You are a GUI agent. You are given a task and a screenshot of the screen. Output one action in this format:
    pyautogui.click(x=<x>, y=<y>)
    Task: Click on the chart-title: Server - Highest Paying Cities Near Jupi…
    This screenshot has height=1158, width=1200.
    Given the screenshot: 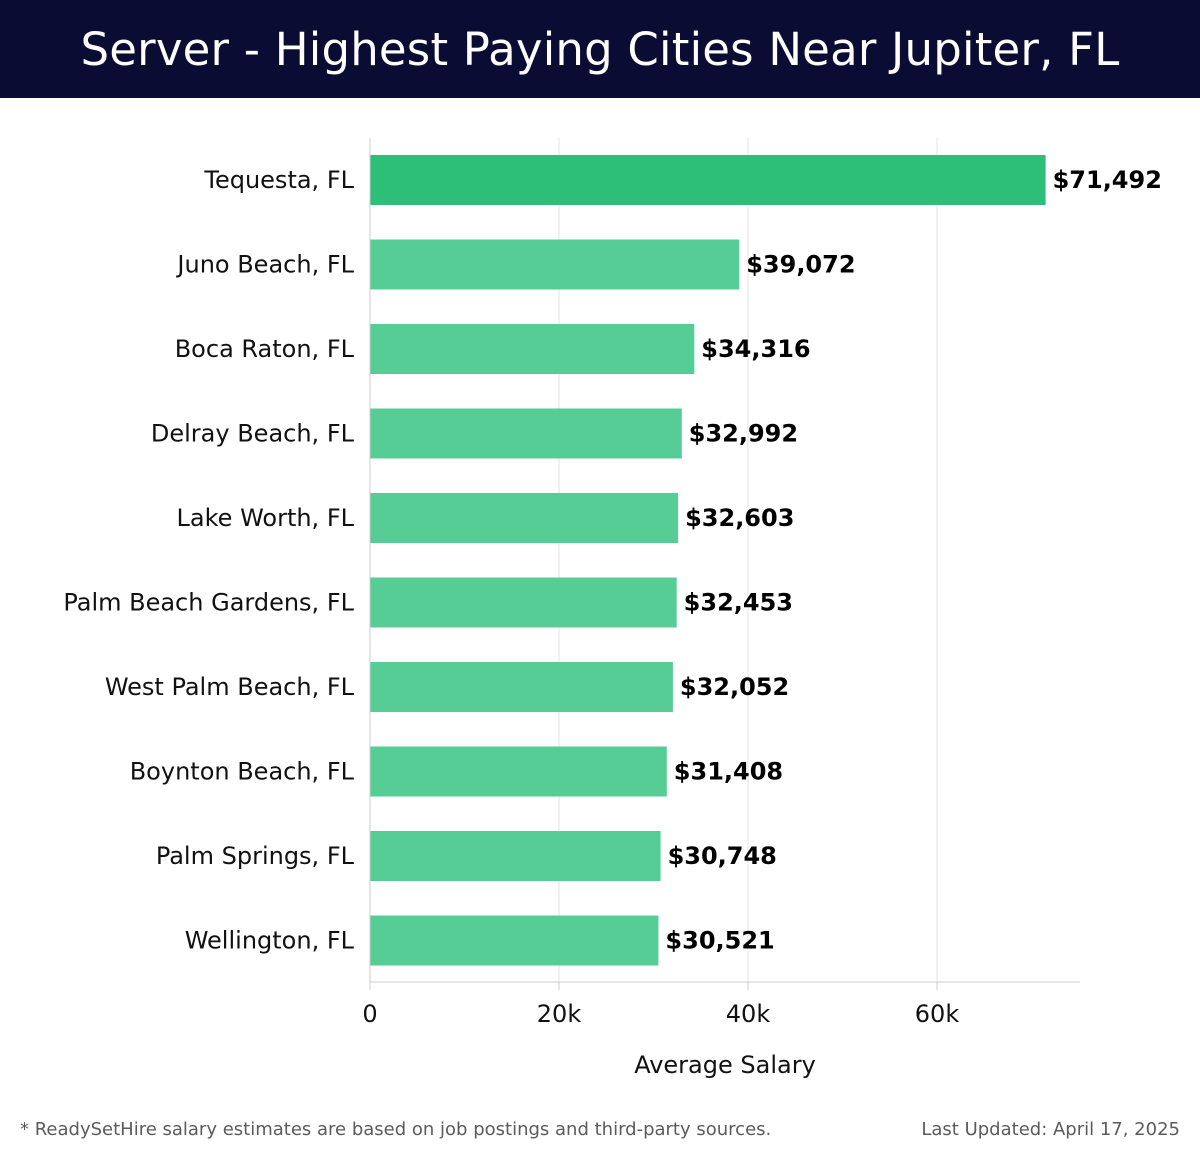 What is the action you would take?
    pyautogui.click(x=600, y=49)
    